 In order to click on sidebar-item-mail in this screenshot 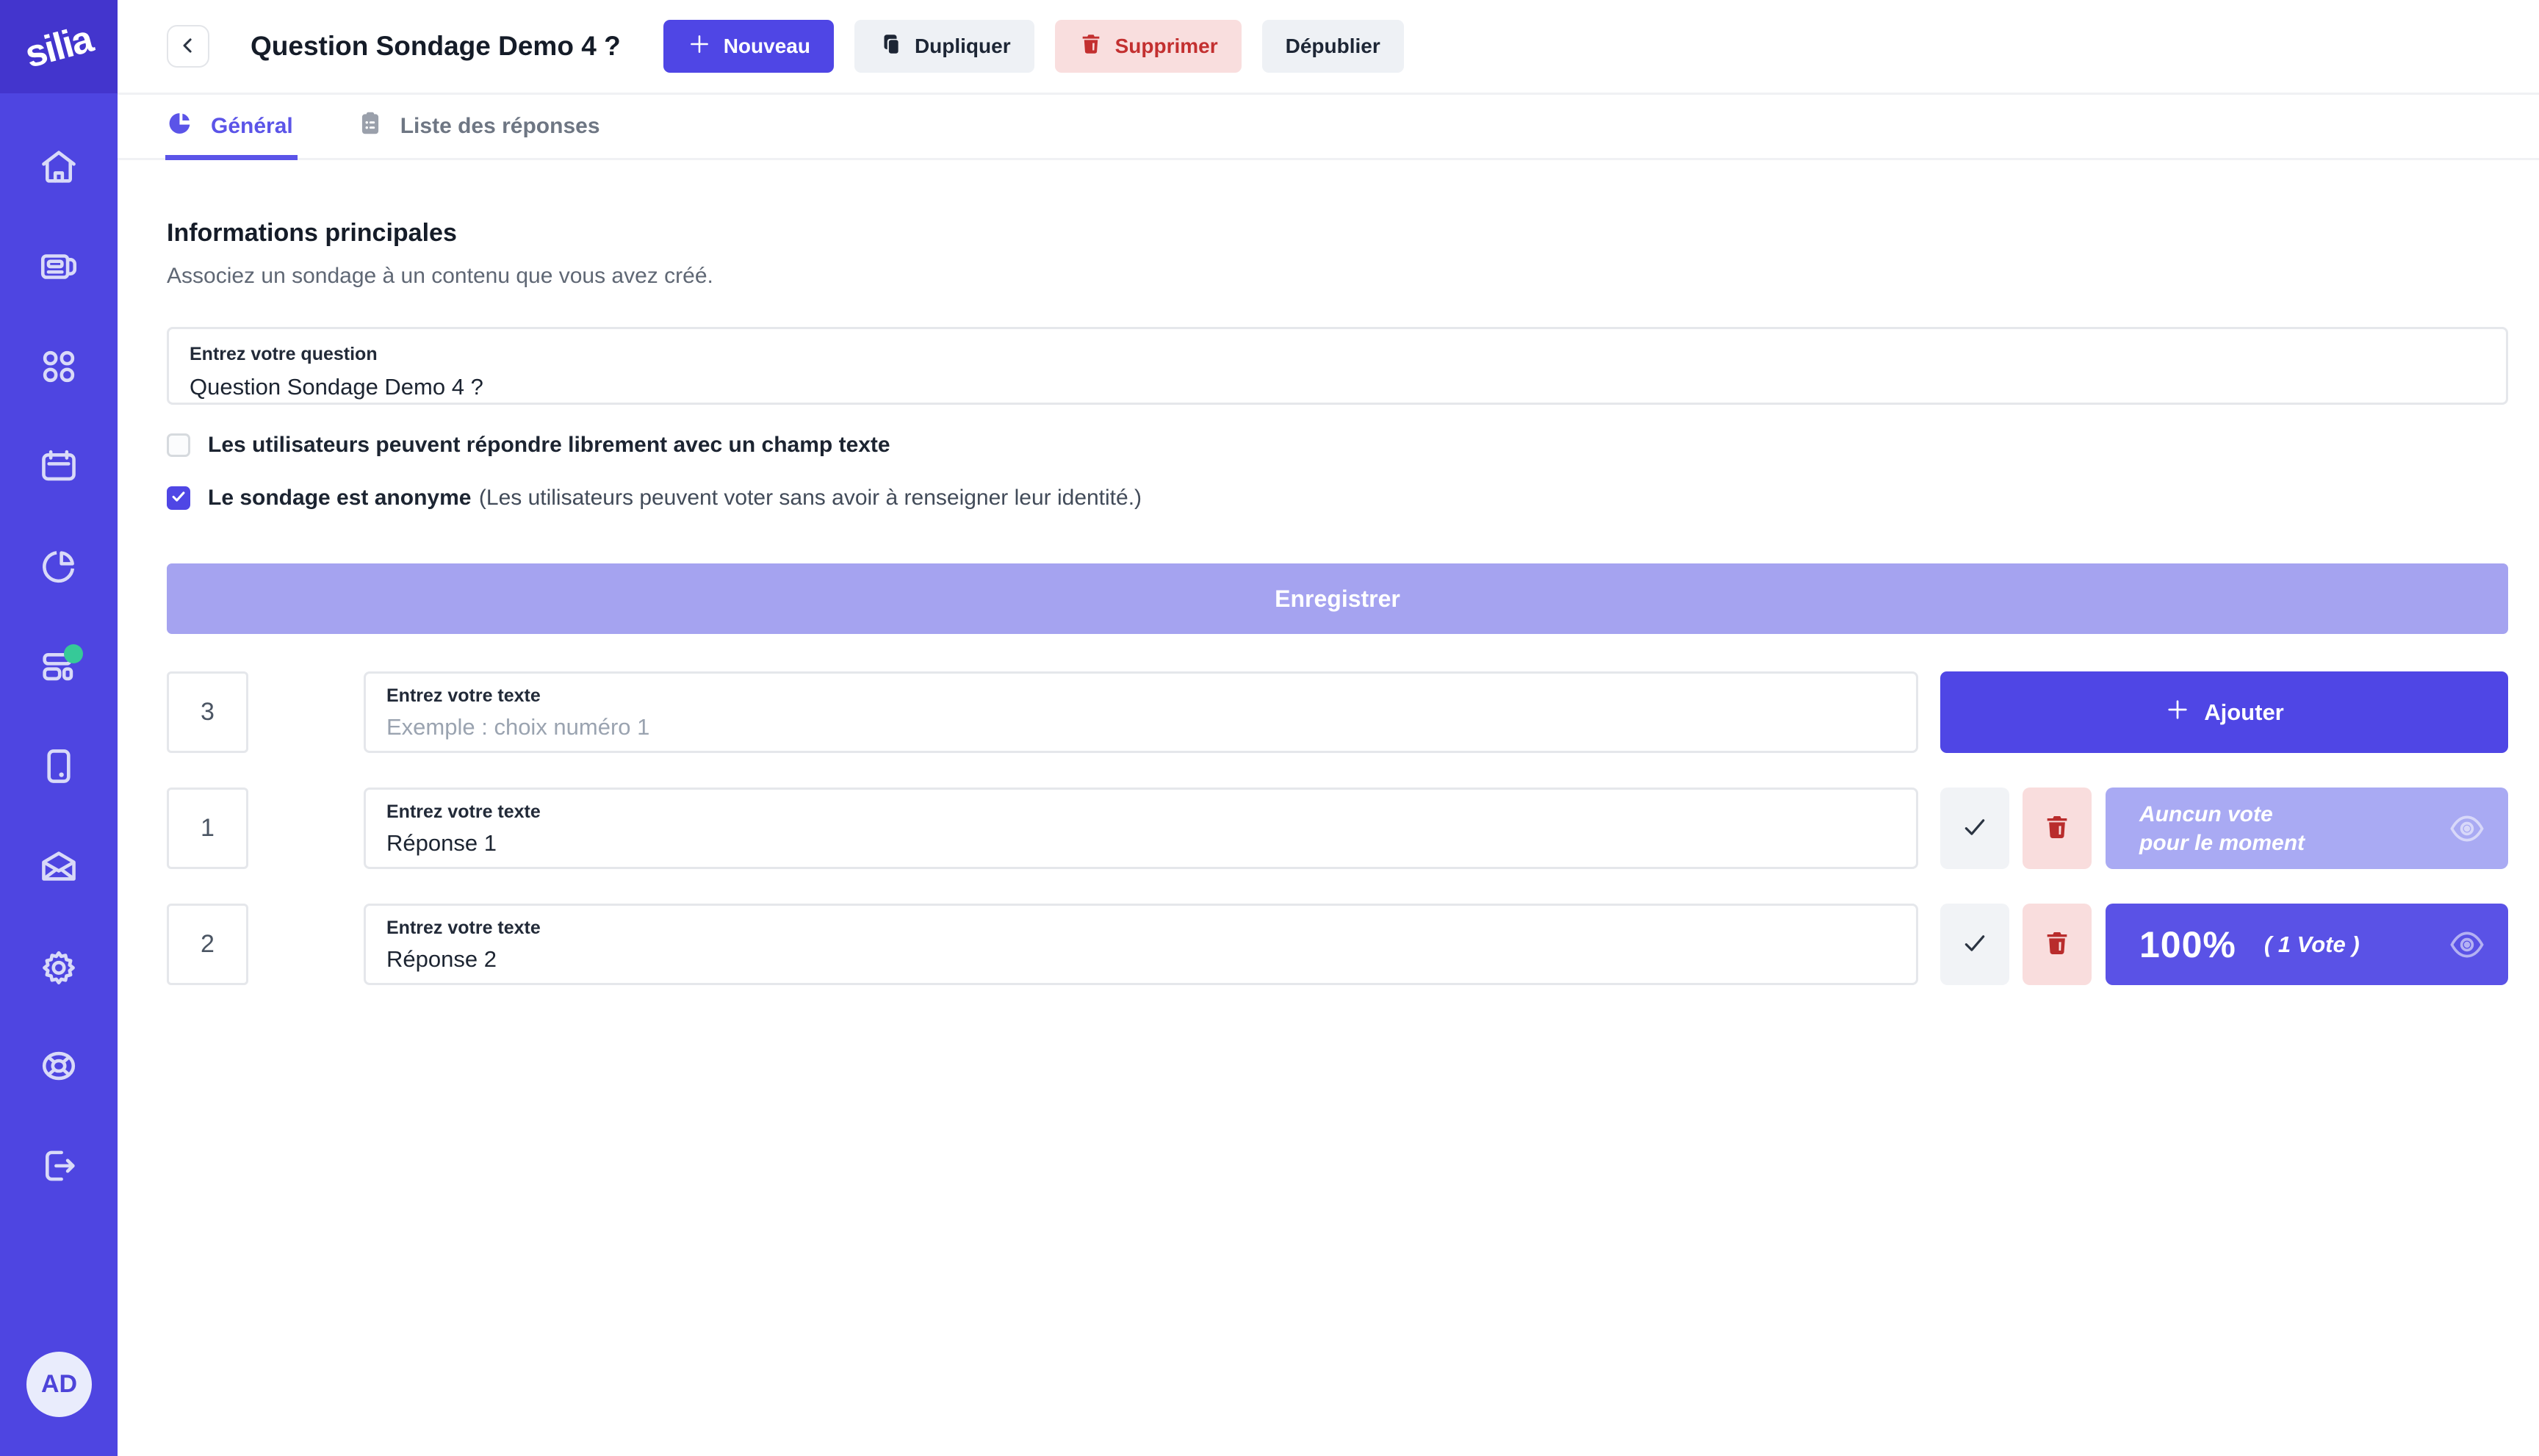, I will do `click(58, 866)`.